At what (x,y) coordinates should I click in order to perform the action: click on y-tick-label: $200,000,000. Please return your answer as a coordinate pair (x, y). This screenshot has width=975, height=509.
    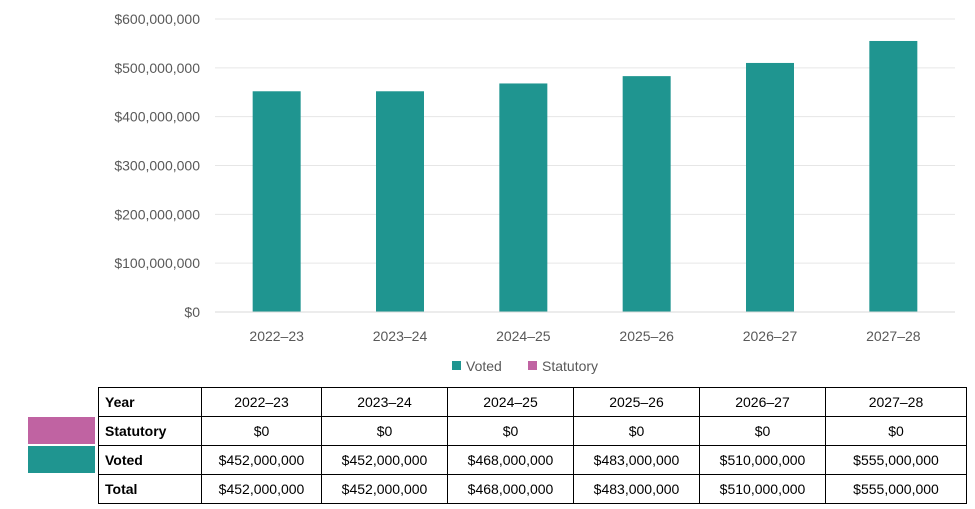
    Looking at the image, I should click on (157, 214).